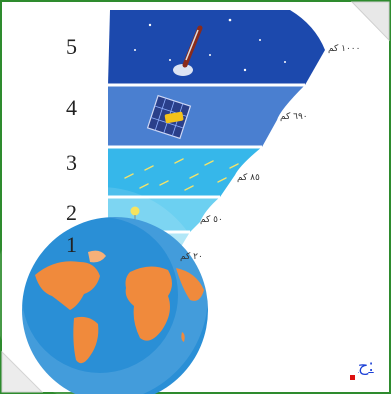 This screenshot has height=394, width=391. Describe the element at coordinates (352, 377) in the screenshot. I see `bullet-dot` at that location.